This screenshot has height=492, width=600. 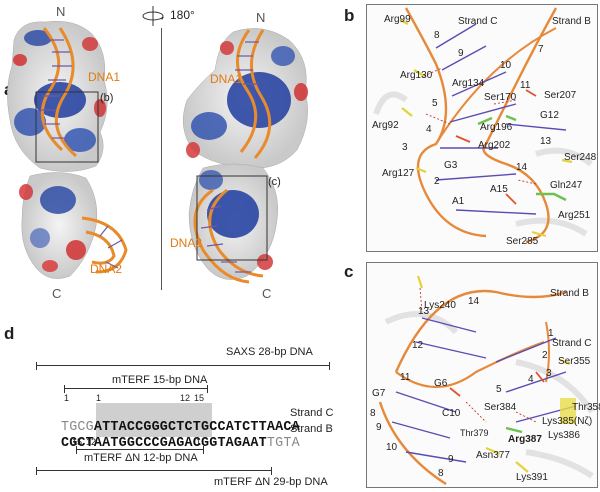 I want to click on saxs-label: SAXS 28-bp DNA, so click(x=269, y=352).